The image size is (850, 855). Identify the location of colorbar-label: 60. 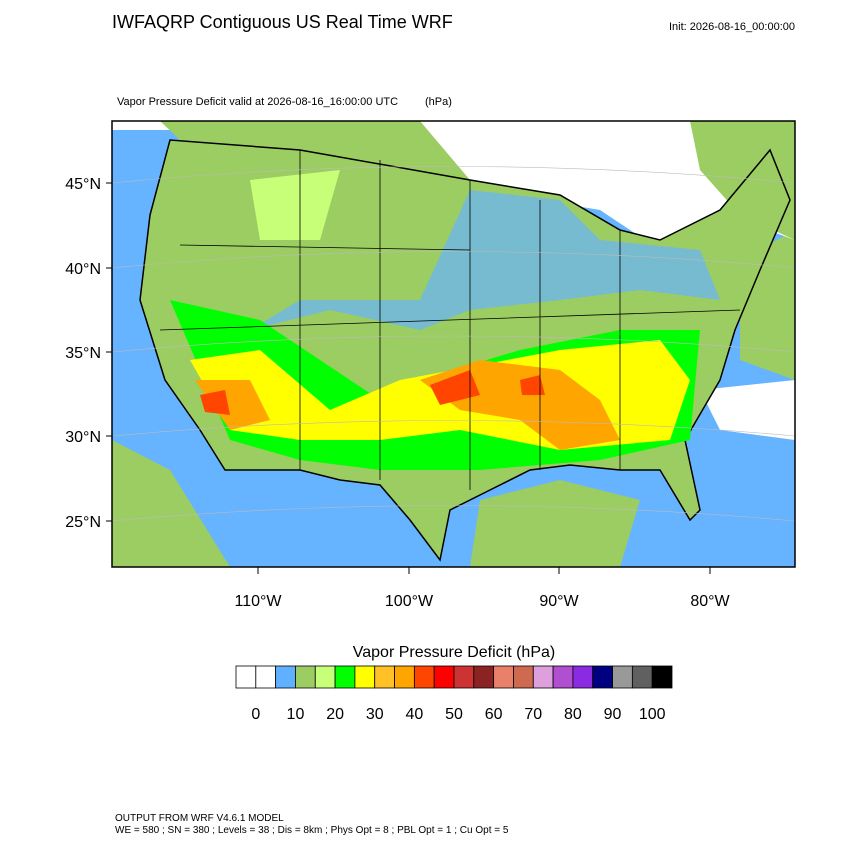
(494, 714).